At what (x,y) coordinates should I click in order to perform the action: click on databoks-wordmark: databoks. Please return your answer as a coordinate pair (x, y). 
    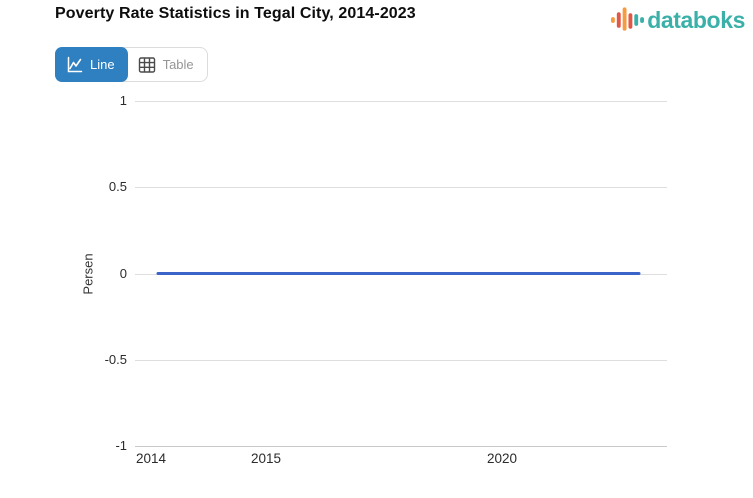
    Looking at the image, I should click on (696, 20).